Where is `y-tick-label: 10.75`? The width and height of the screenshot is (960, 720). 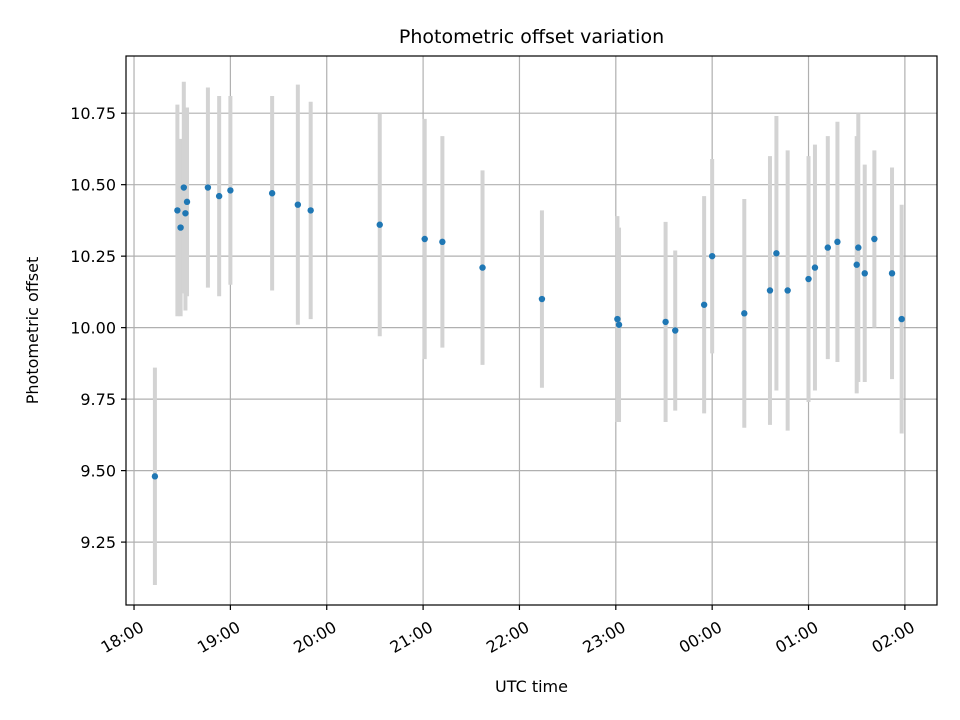
y-tick-label: 10.75 is located at coordinates (93, 113).